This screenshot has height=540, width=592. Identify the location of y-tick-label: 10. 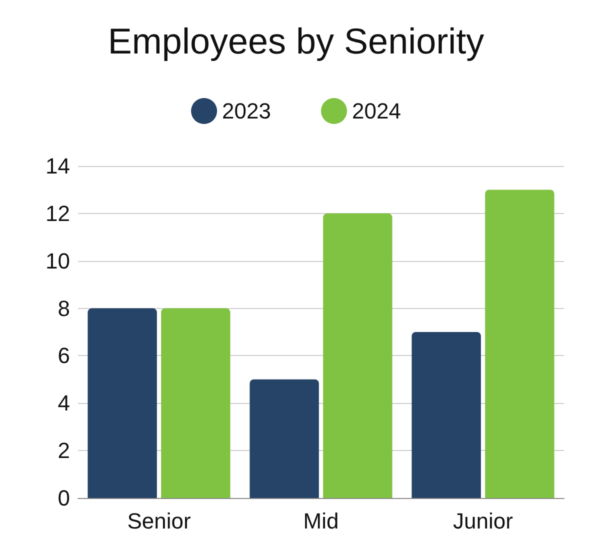
(58, 261).